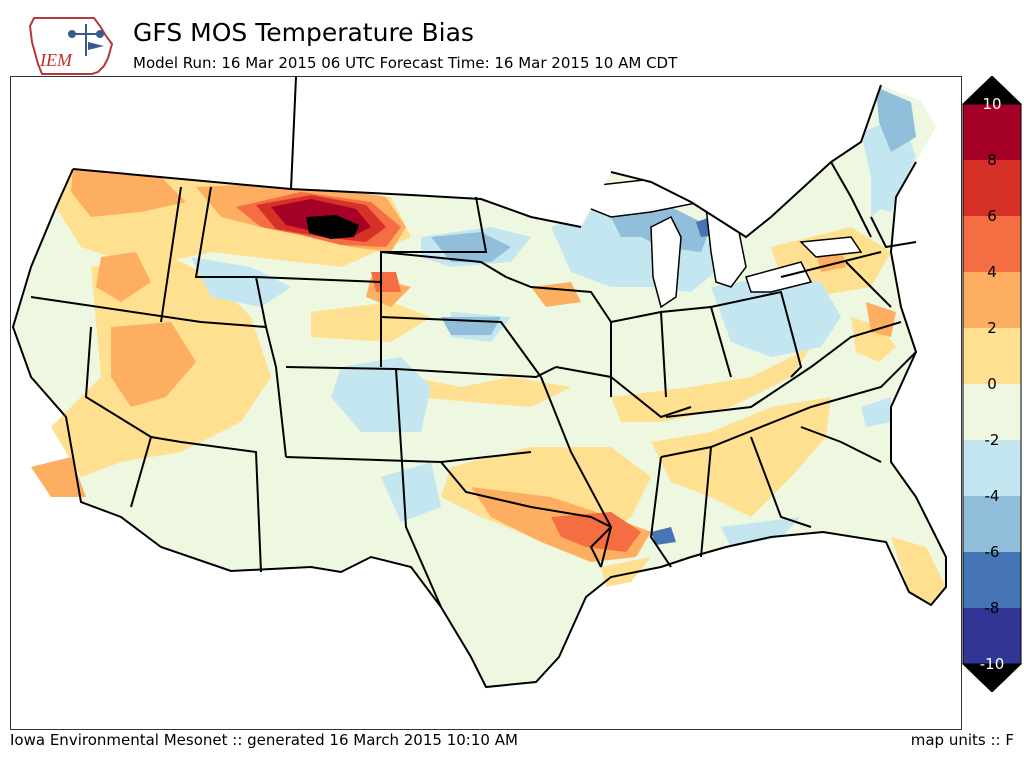  Describe the element at coordinates (332, 227) in the screenshot. I see `bias-over-10-regions` at that location.